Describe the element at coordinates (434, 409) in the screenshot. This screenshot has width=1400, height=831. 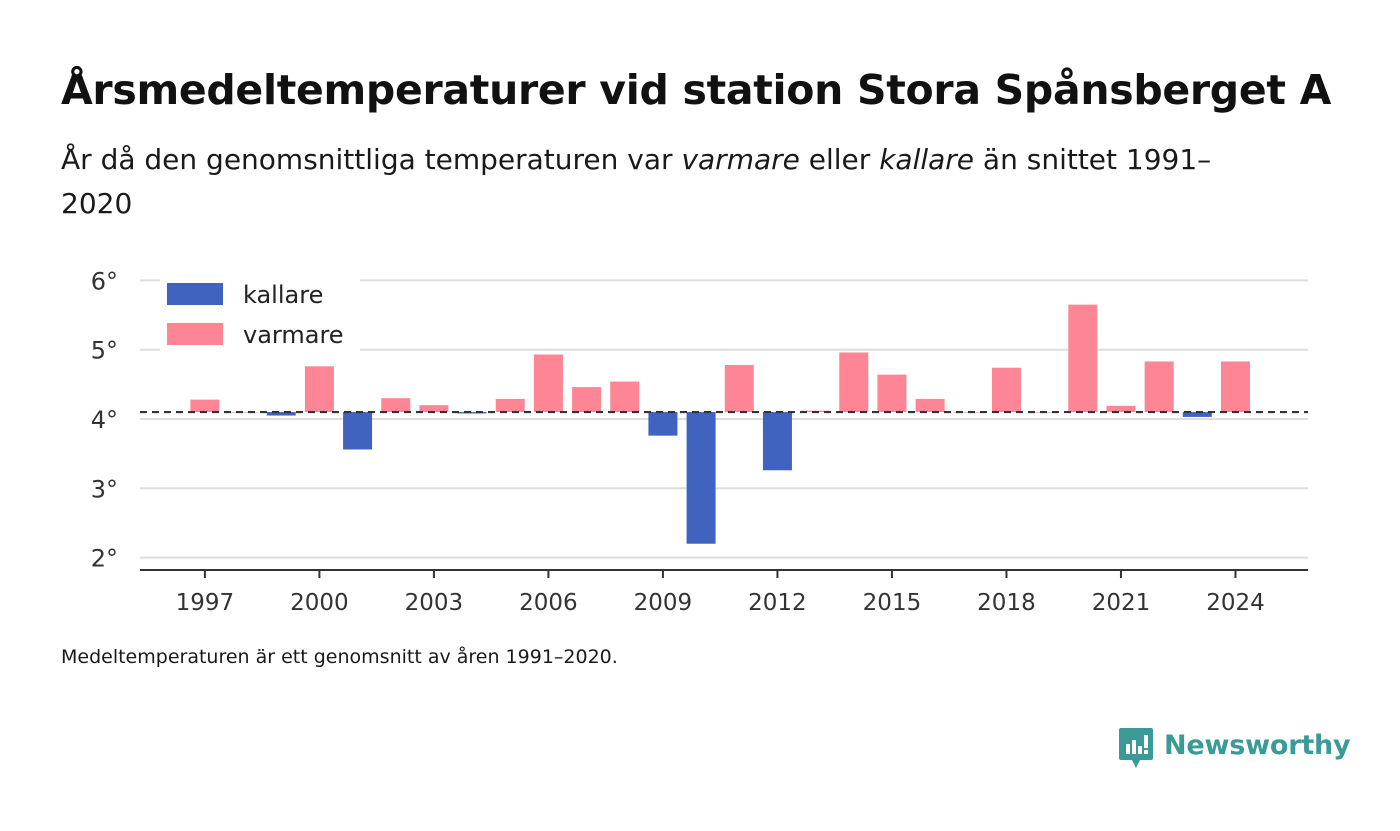
I see `bar-2003` at that location.